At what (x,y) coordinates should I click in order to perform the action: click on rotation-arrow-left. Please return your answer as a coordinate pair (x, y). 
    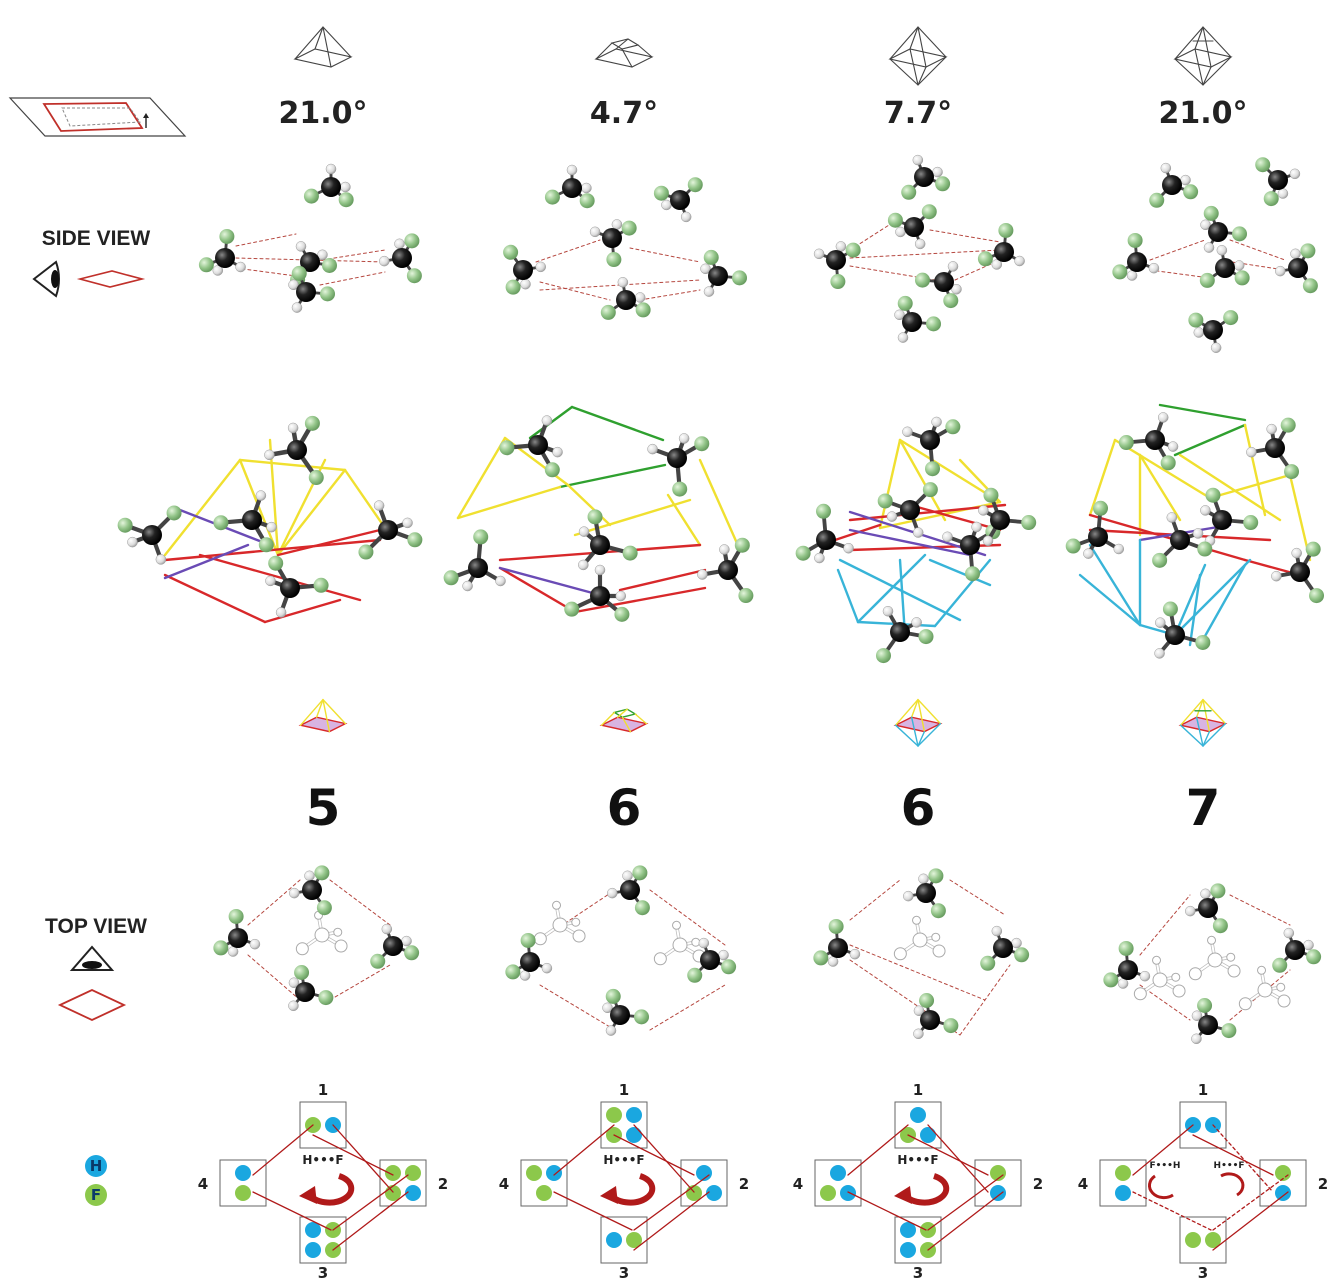
    Looking at the image, I should click on (1161, 1187).